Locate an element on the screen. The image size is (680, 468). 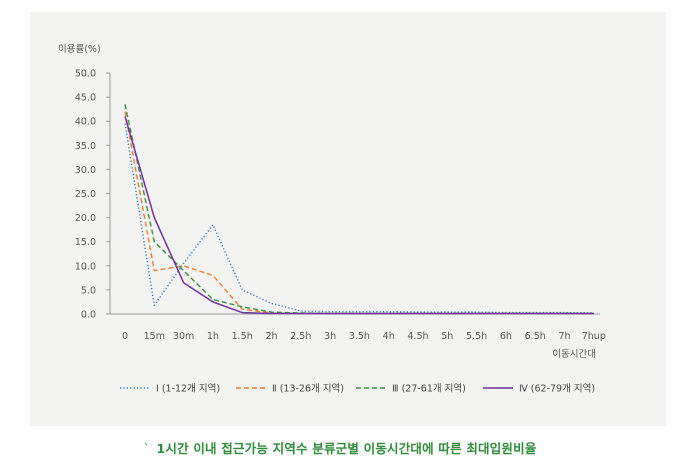
y-axis-title: 이용률(%) is located at coordinates (79, 49).